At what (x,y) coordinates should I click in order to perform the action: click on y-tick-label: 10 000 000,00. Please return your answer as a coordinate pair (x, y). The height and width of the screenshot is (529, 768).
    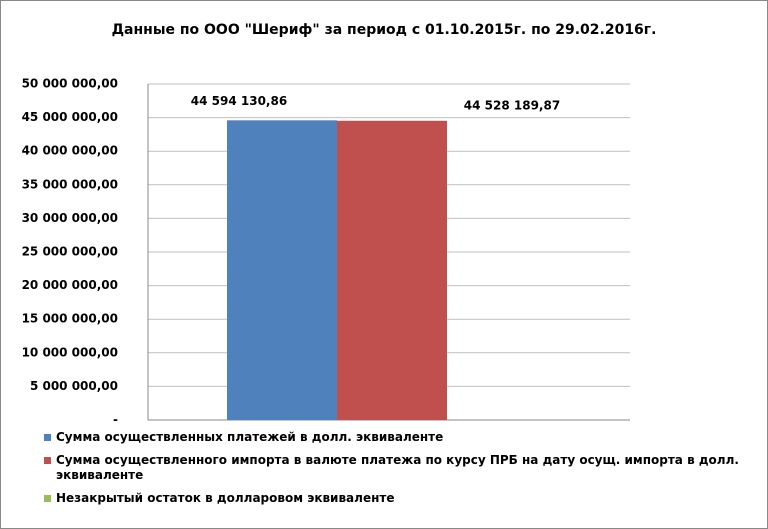
    Looking at the image, I should click on (70, 352).